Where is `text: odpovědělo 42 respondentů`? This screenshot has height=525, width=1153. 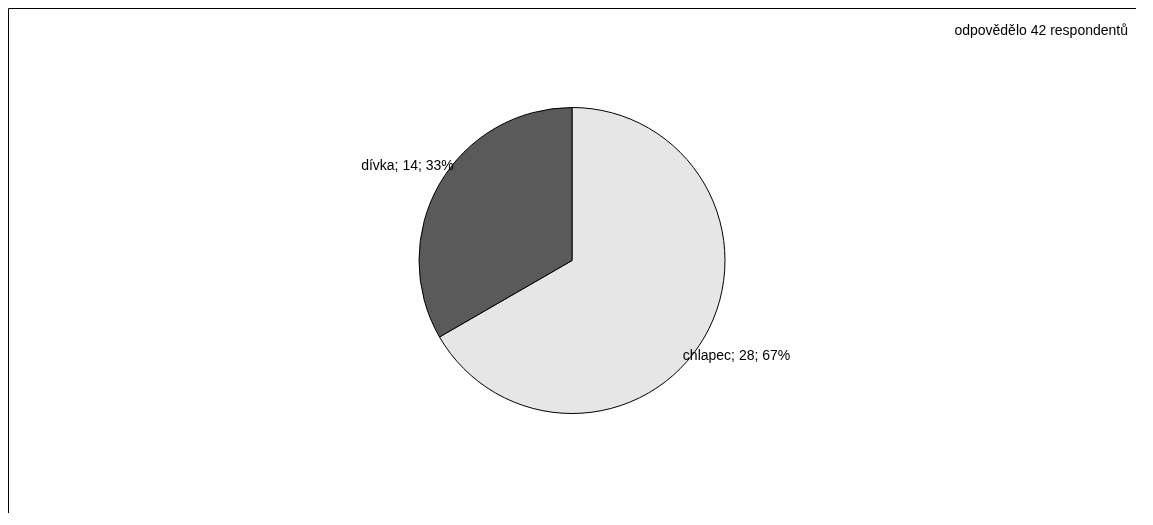 text: odpovědělo 42 respondentů is located at coordinates (1041, 30).